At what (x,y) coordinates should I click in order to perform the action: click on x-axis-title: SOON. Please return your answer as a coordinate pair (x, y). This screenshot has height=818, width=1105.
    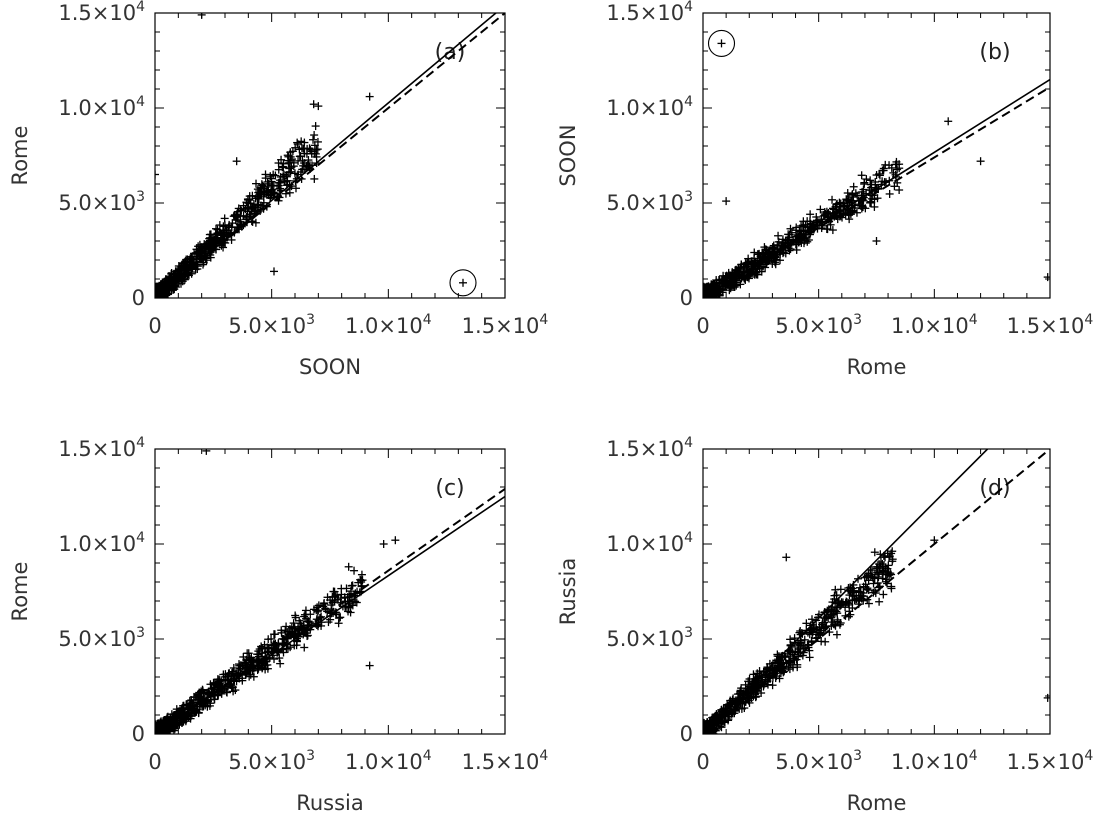
    Looking at the image, I should click on (330, 367).